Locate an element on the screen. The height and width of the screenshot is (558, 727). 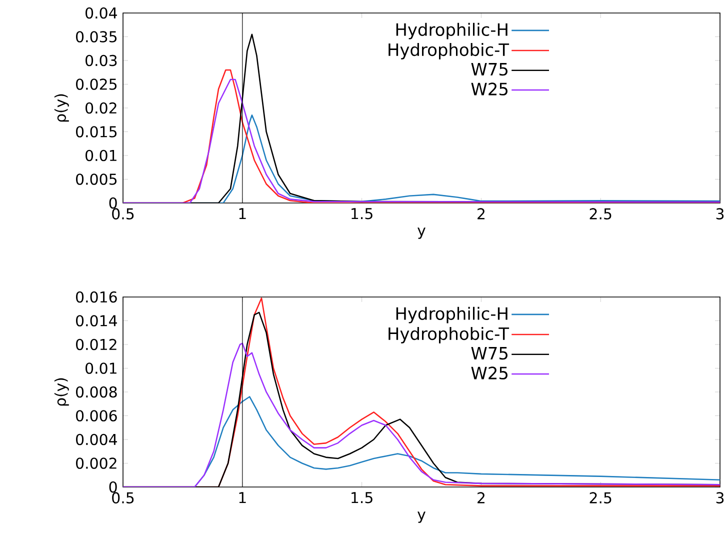
y-tick-label: 0.02 is located at coordinates (101, 108).